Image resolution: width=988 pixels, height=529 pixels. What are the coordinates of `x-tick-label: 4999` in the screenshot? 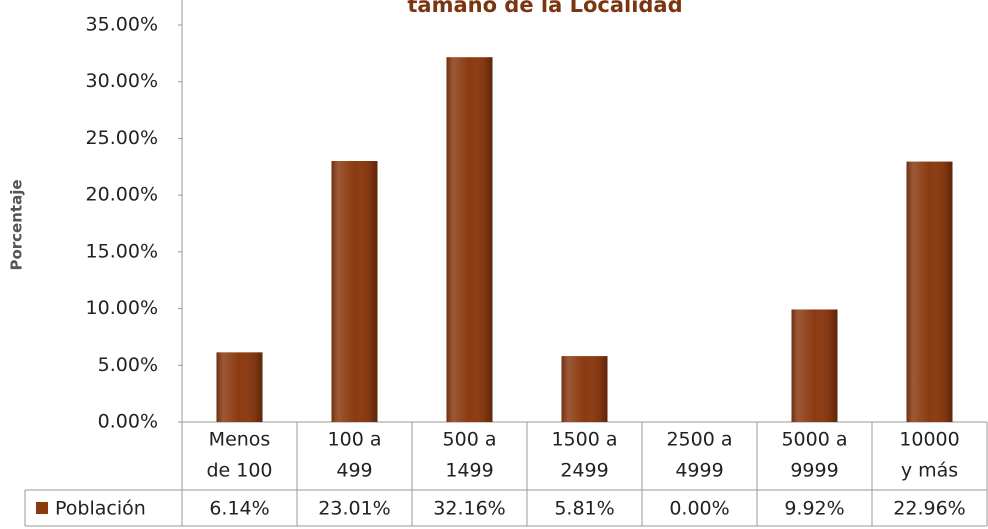 It's located at (699, 471).